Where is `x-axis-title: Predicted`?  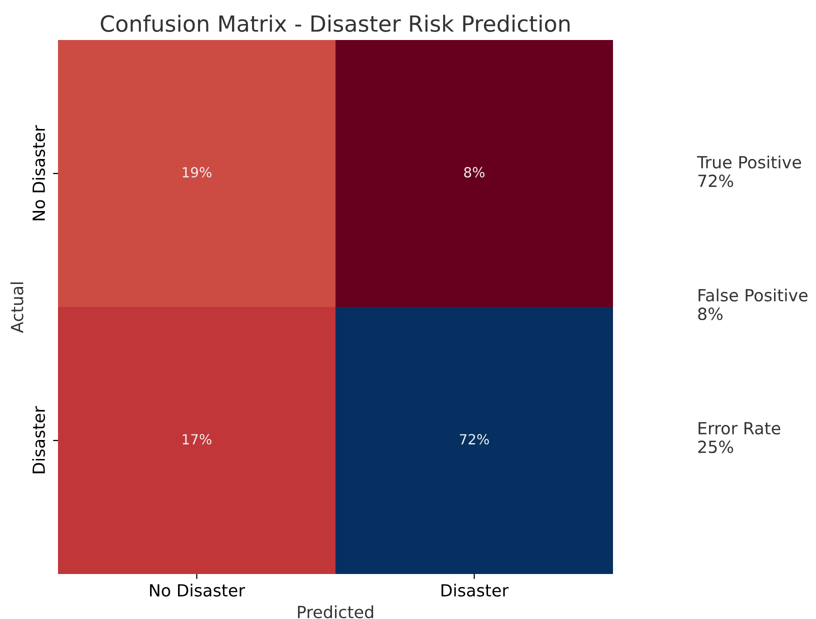
x-axis-title: Predicted is located at coordinates (336, 611).